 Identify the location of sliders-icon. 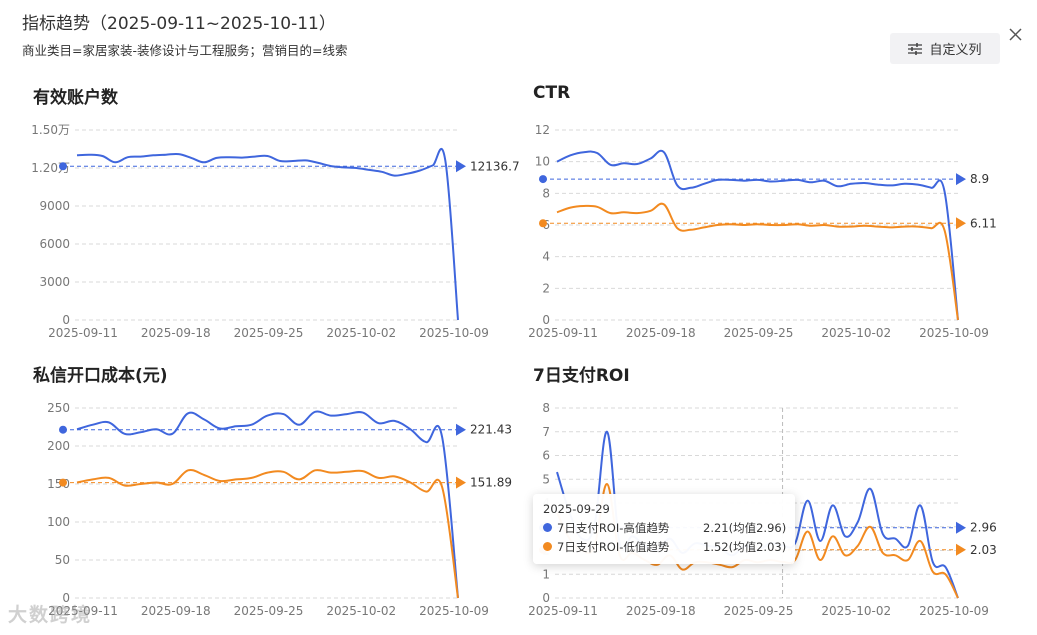
(915, 48).